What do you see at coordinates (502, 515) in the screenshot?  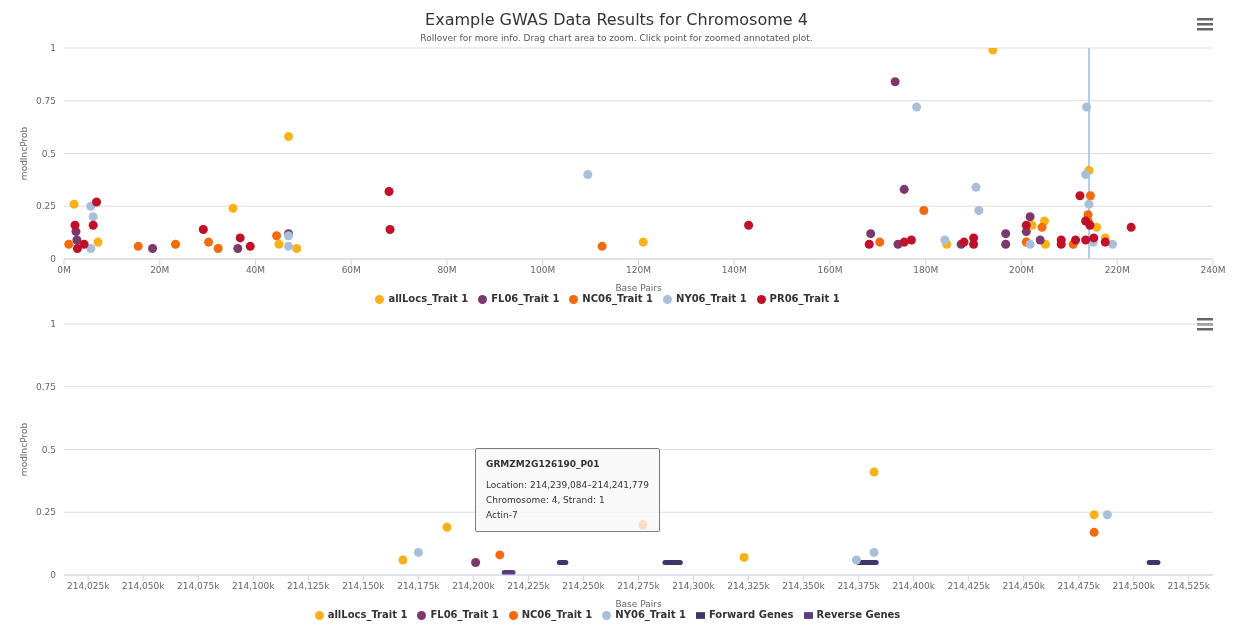 I see `annotation: Actin-7` at bounding box center [502, 515].